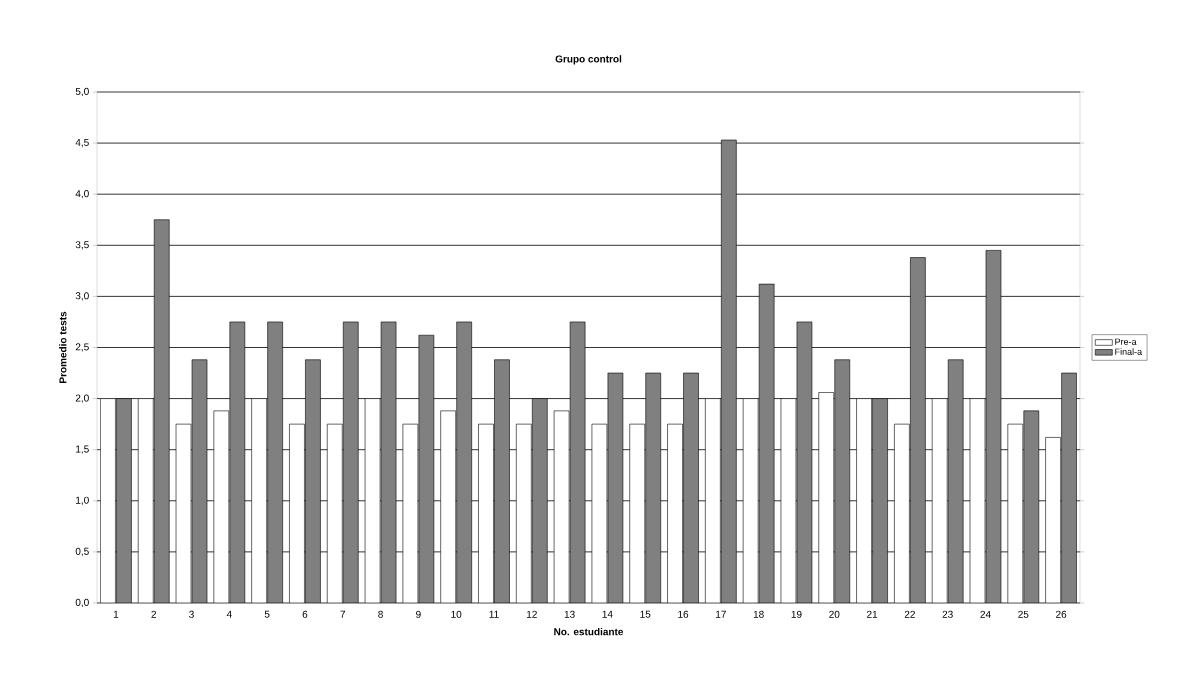 This screenshot has width=1183, height=675. I want to click on y-tick-label: 1,0, so click(82, 500).